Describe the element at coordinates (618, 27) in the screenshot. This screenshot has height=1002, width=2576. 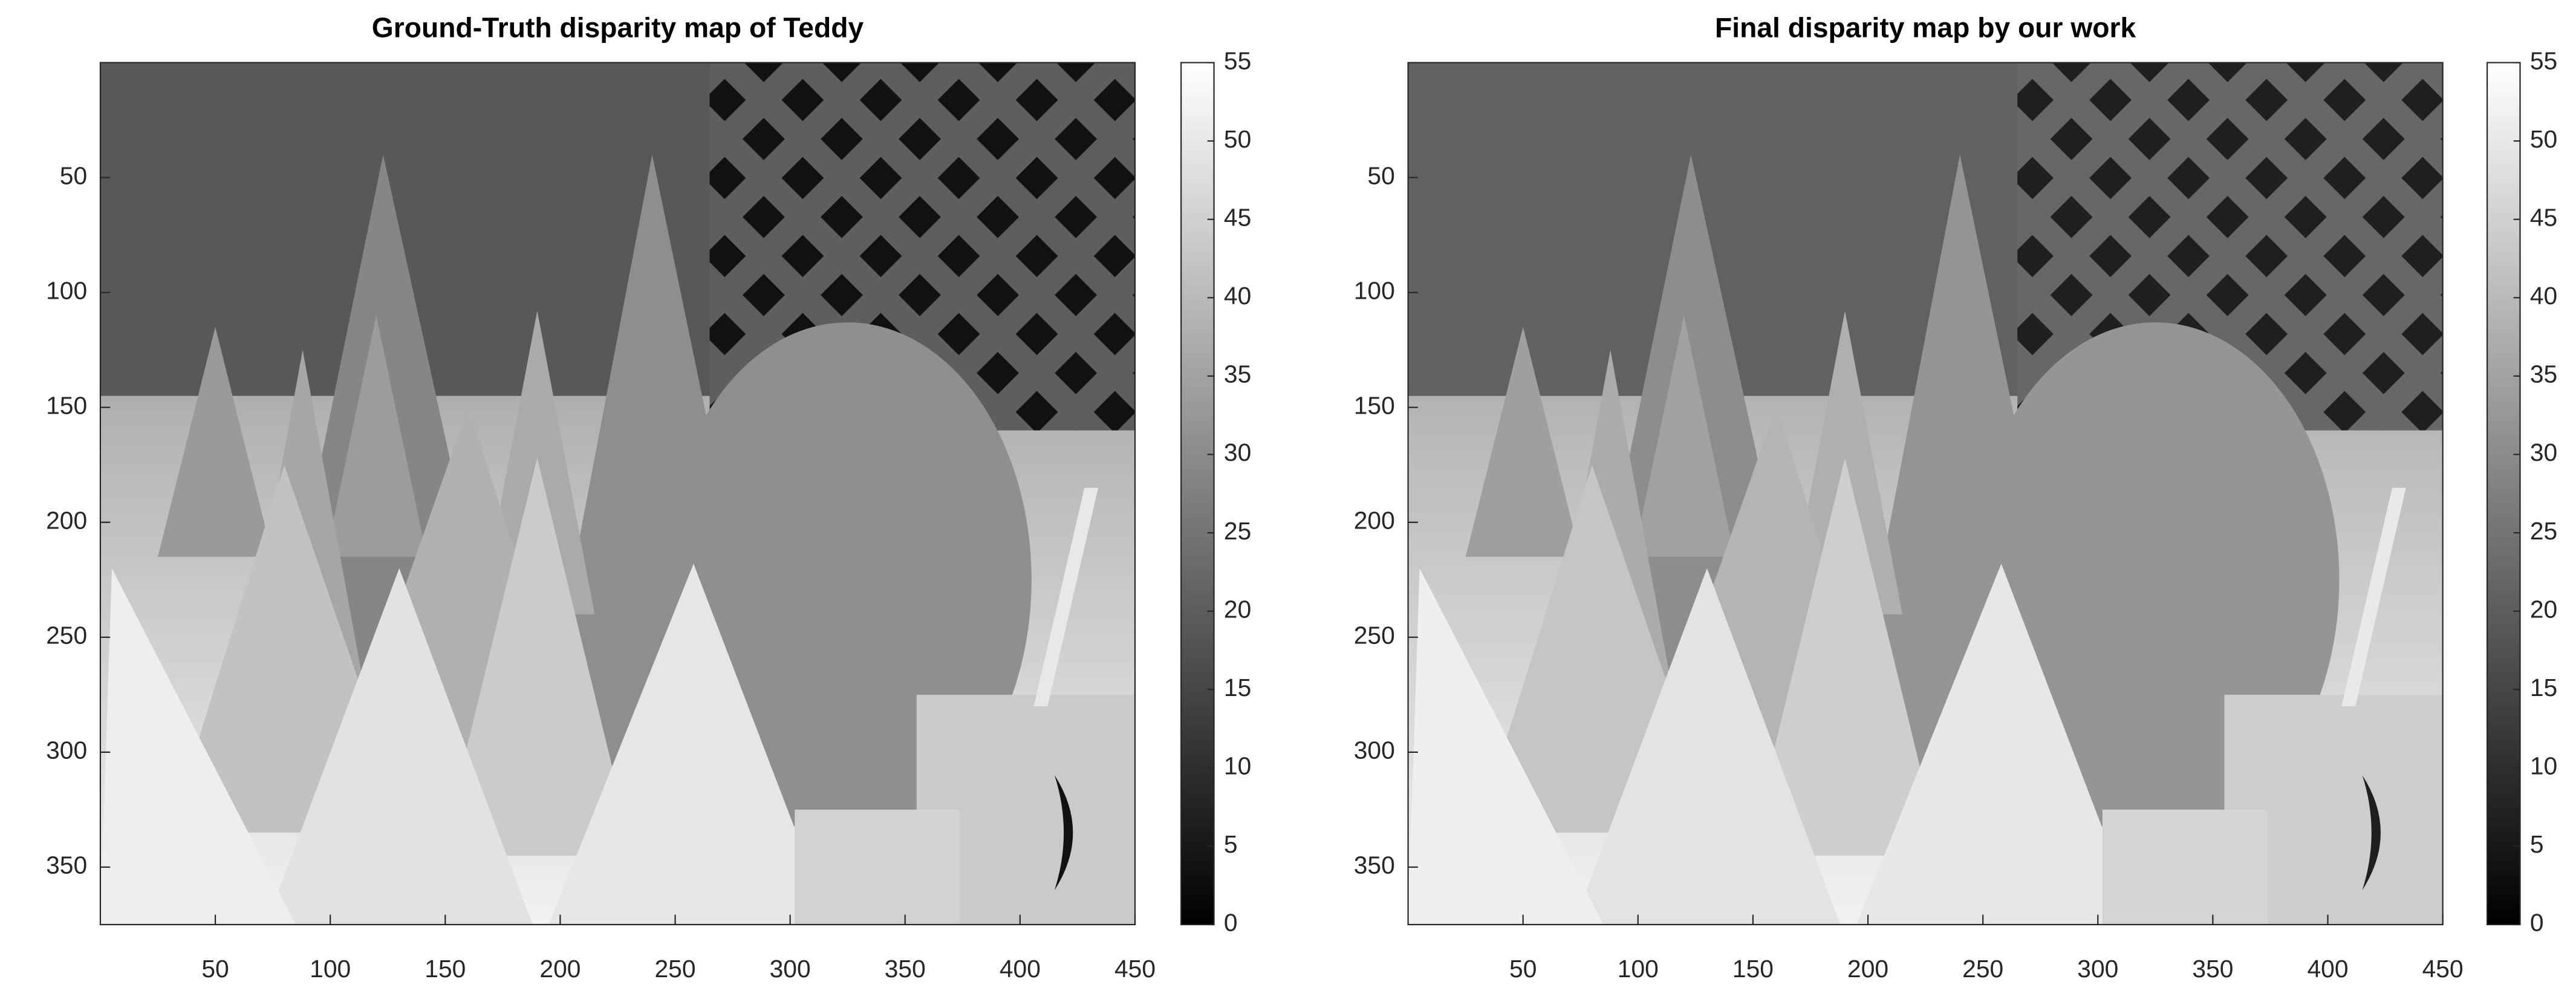
I see `chart-title: Ground-Truth disparity map of Teddy` at that location.